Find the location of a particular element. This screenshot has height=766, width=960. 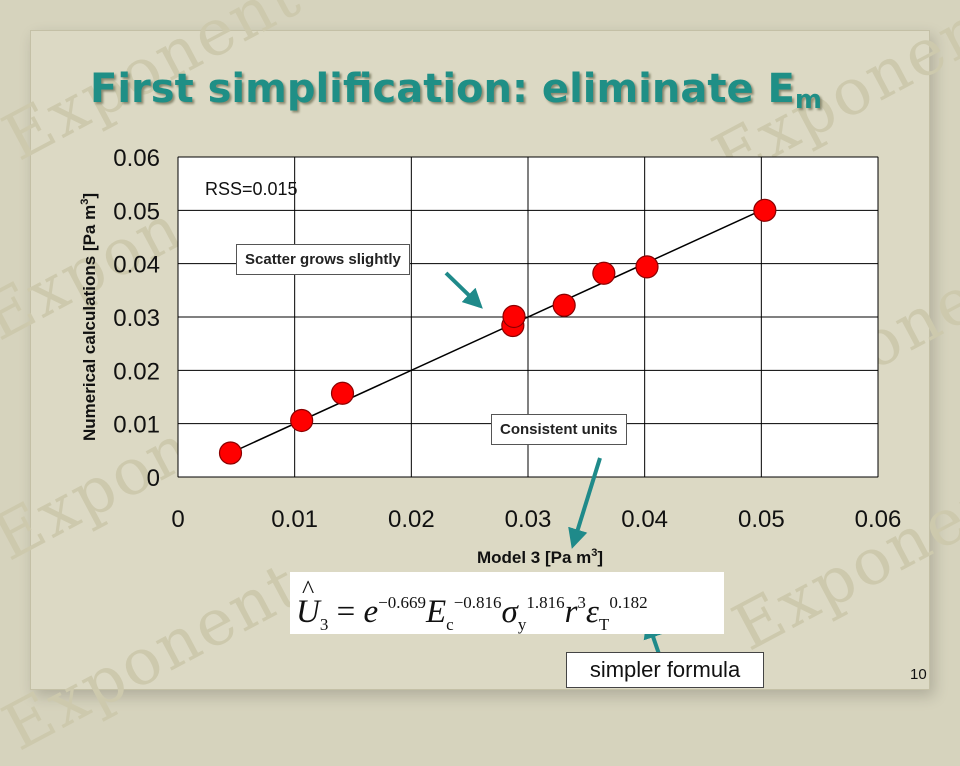

formula-sigma-exp: 1.816 is located at coordinates (545, 602).